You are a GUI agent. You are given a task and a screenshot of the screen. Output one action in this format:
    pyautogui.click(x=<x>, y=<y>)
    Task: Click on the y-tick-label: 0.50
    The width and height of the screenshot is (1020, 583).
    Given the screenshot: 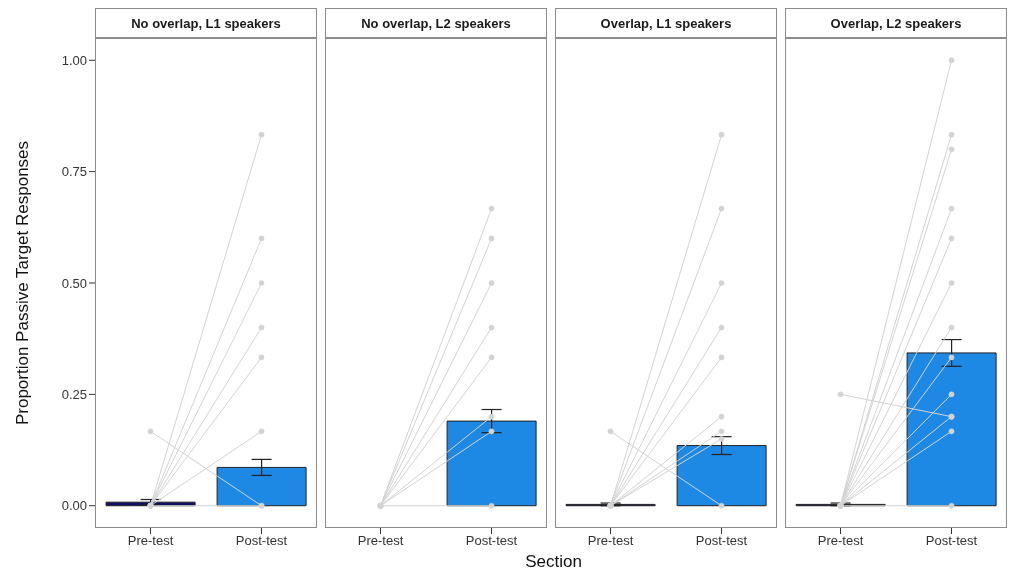 What is the action you would take?
    pyautogui.click(x=74, y=283)
    